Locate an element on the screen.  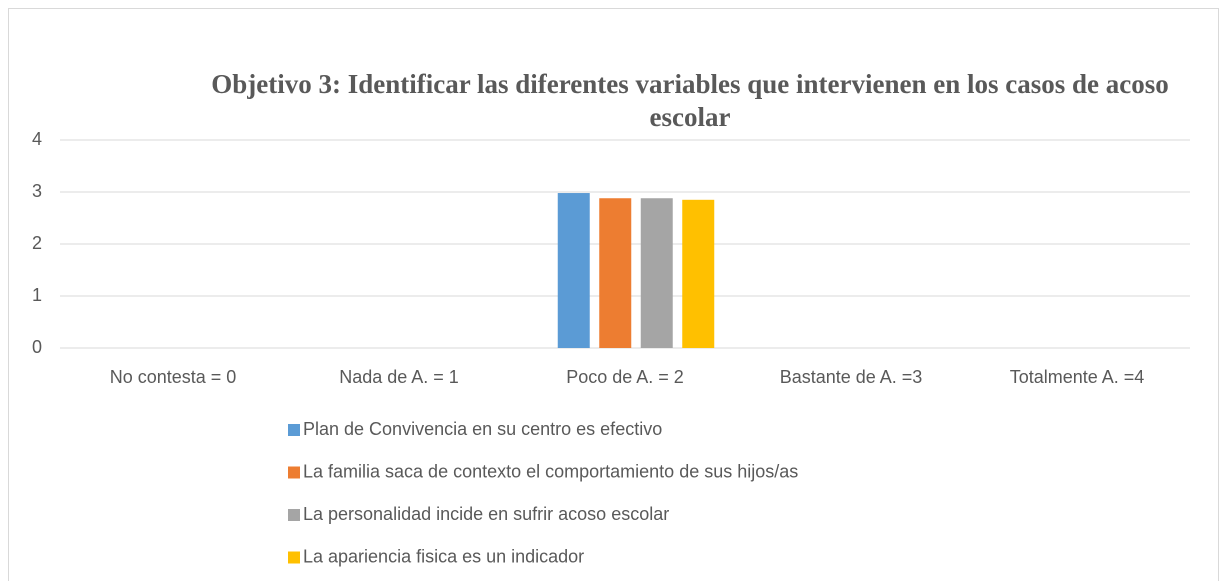
legend-label: La apariencia fisica es un indicador is located at coordinates (443, 556).